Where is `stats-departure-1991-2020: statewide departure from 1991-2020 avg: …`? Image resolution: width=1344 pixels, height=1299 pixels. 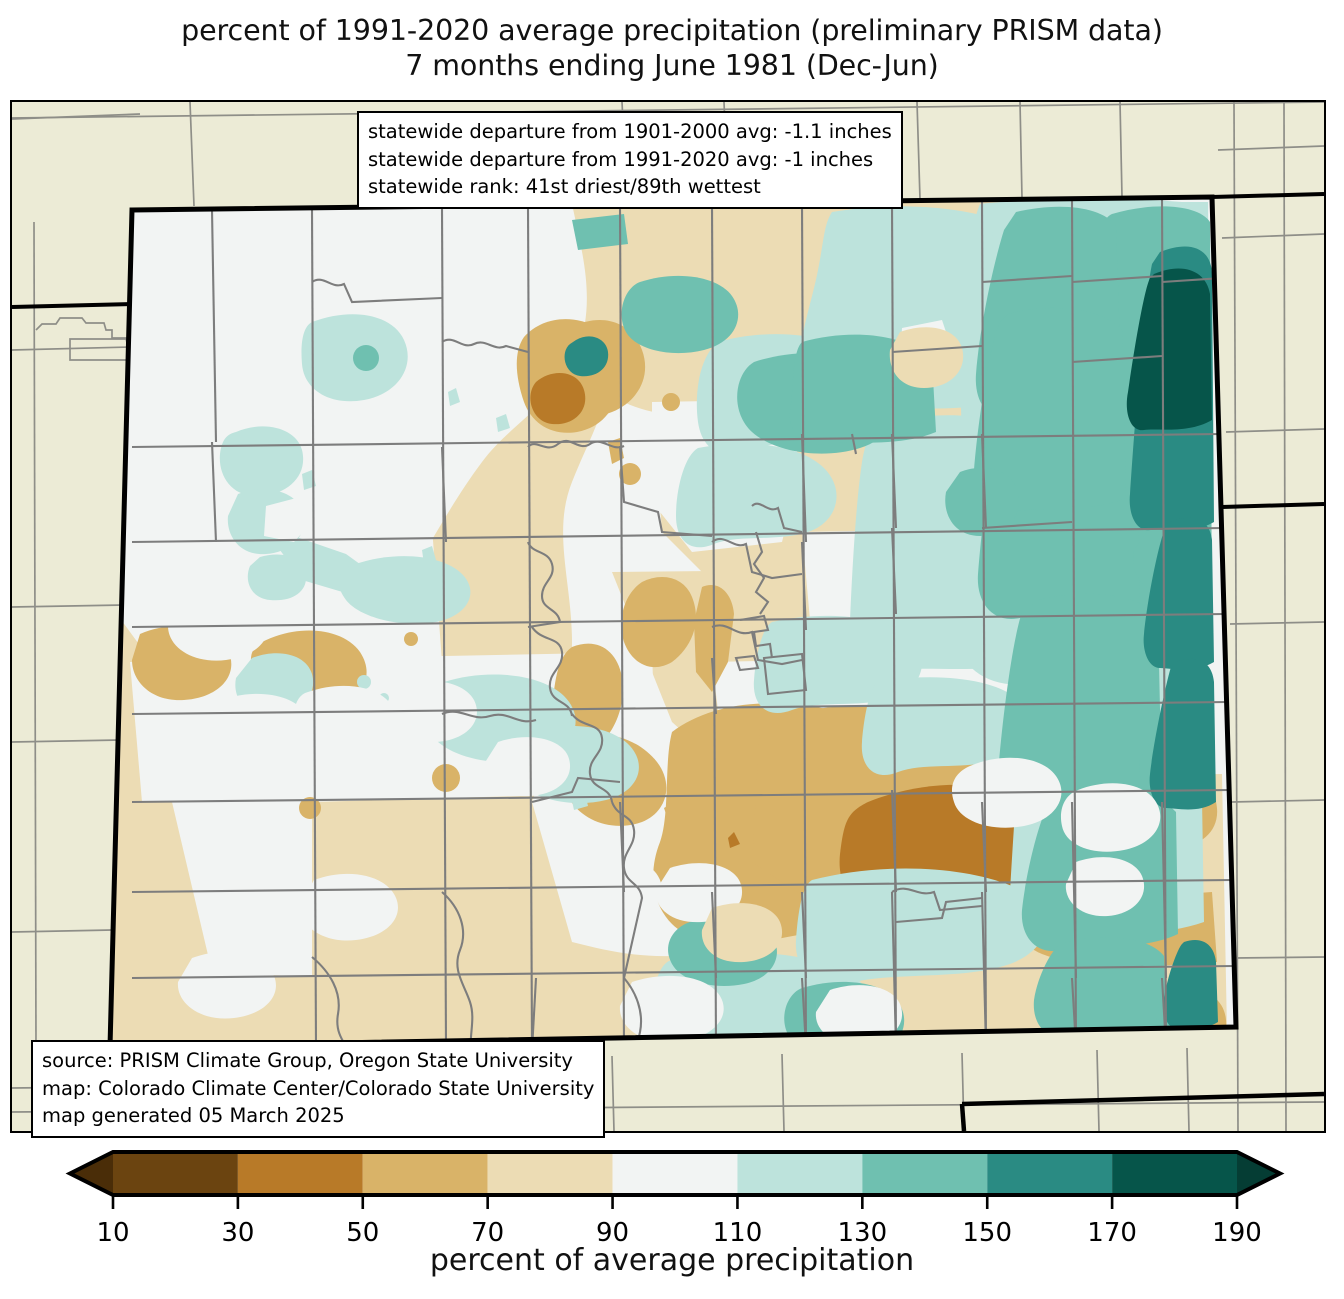
stats-departure-1991-2020: statewide departure from 1991-2020 avg: … is located at coordinates (621, 159).